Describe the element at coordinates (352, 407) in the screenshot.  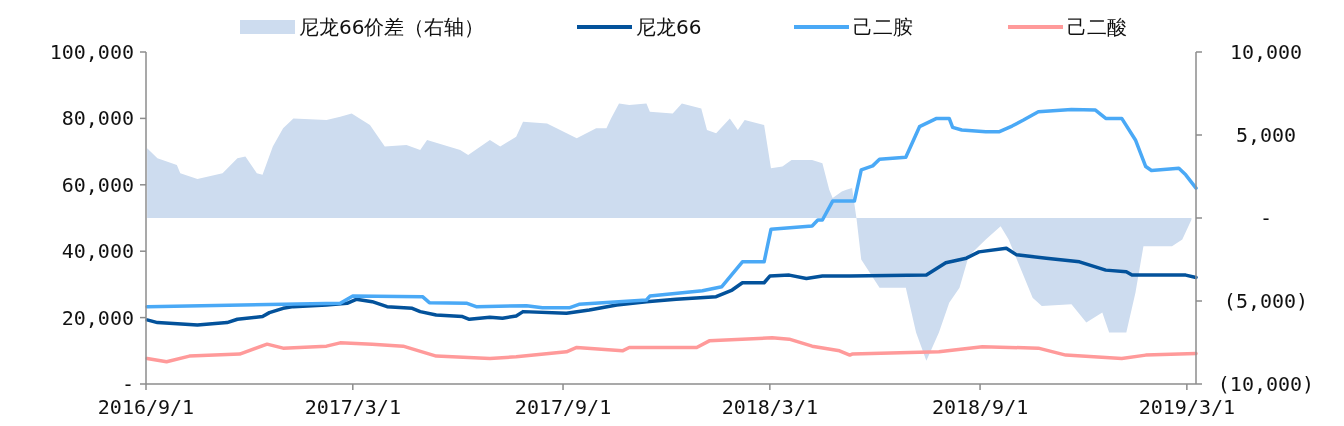
I see `x-tick-label: 2017/3/1` at that location.